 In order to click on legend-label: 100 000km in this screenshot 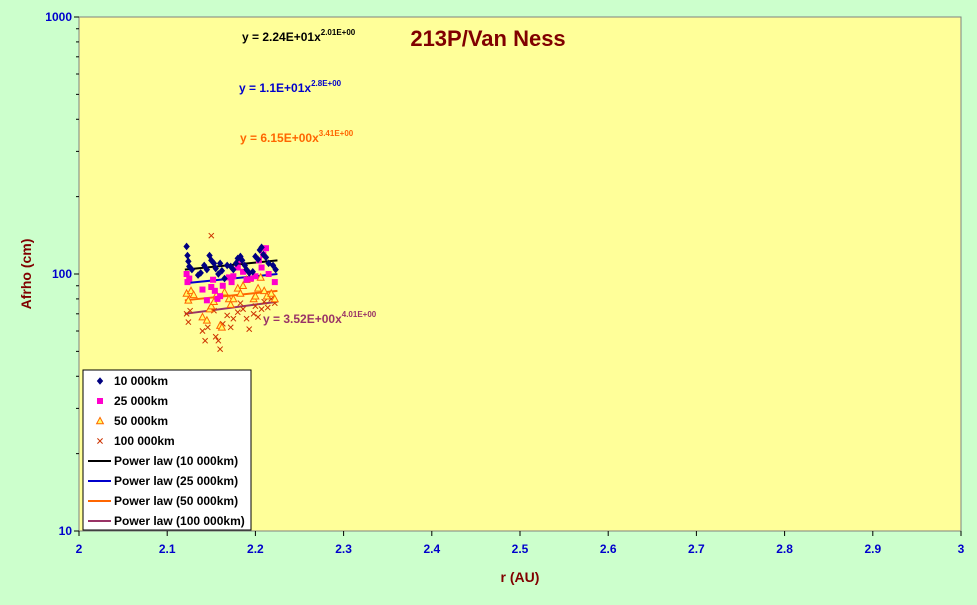, I will do `click(144, 441)`.